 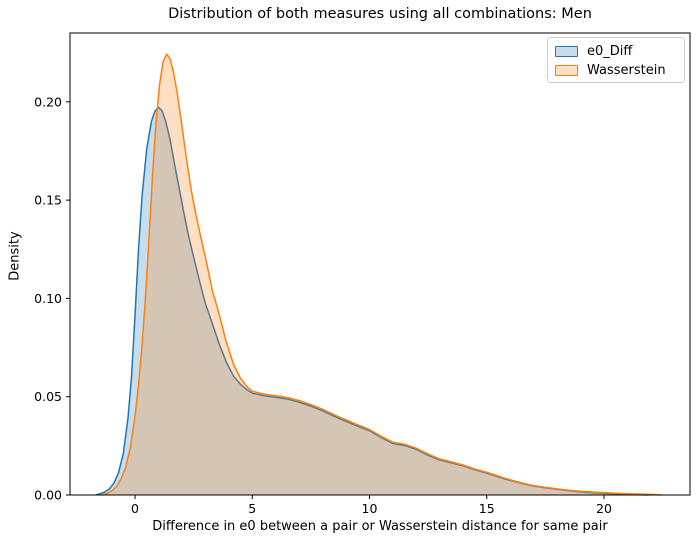 I want to click on y-tick-label: 0.20, so click(x=48, y=101).